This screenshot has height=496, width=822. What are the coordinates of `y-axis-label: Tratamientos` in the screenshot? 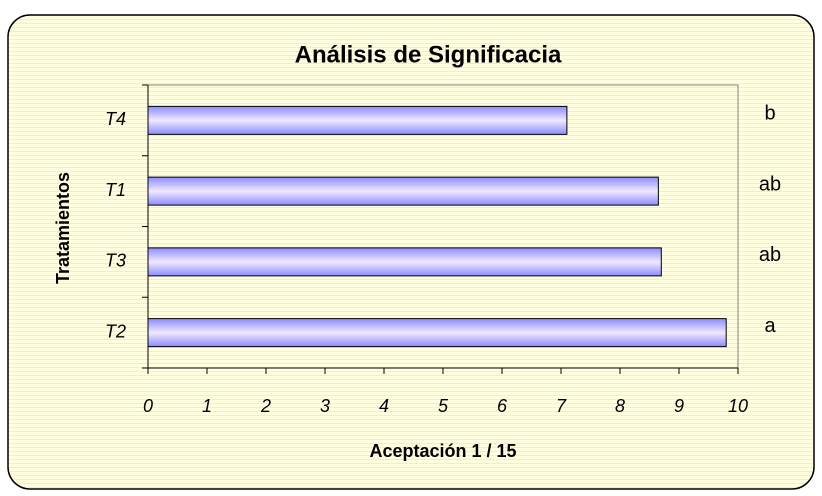 It's located at (63, 228).